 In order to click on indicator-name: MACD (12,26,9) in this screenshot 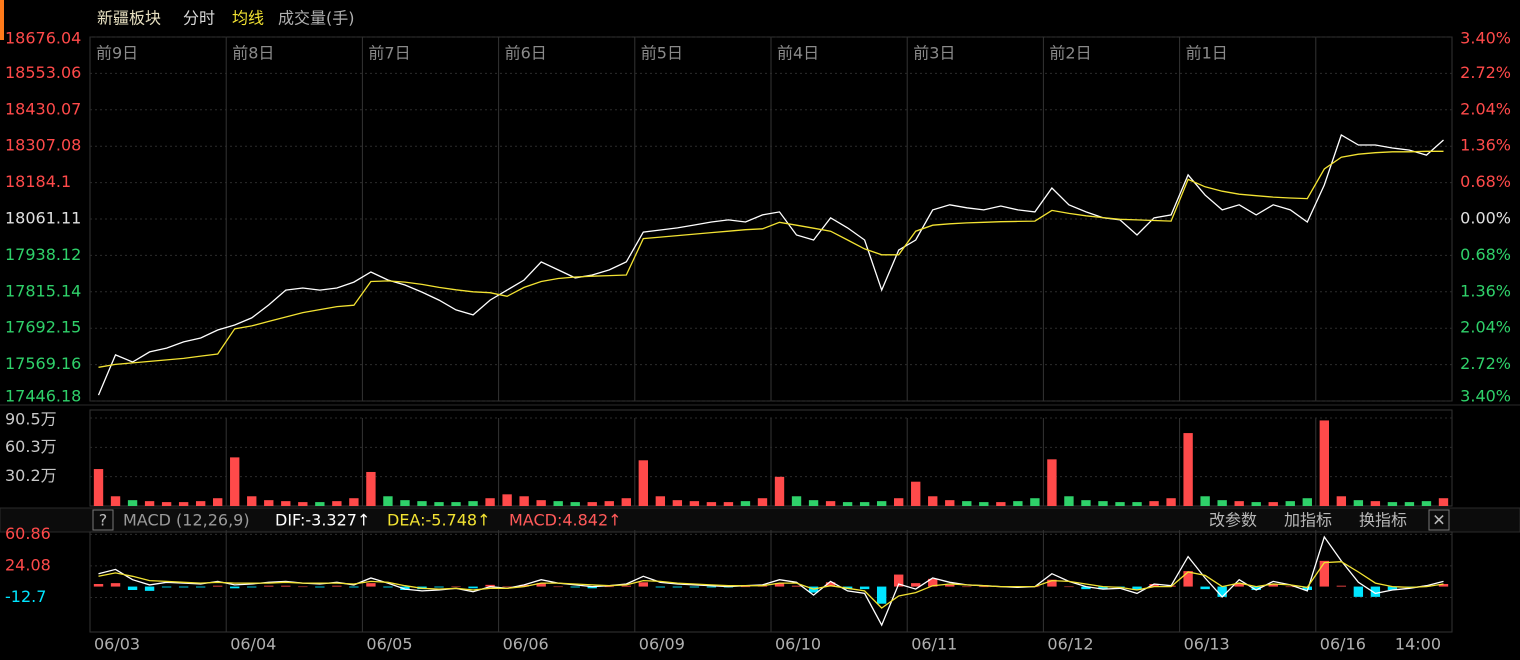, I will do `click(186, 520)`.